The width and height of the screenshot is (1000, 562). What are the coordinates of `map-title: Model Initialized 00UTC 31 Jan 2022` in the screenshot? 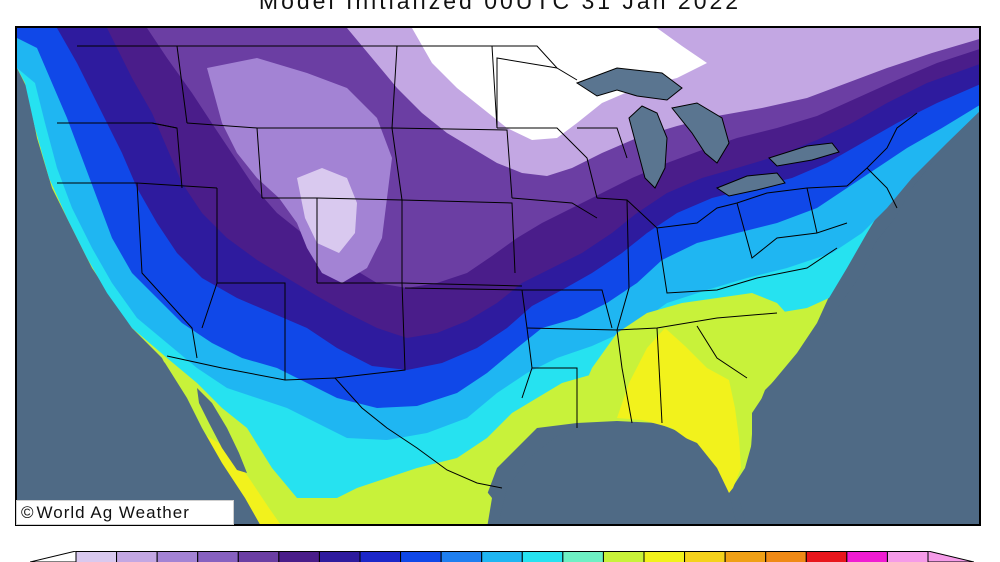 It's located at (500, 7).